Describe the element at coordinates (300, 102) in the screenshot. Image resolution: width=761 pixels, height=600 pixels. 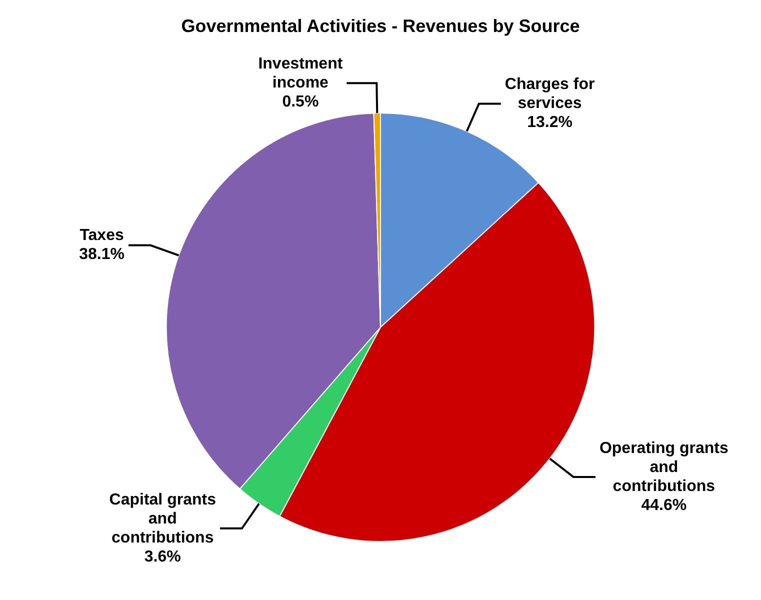
I see `data-label: 0.5%` at that location.